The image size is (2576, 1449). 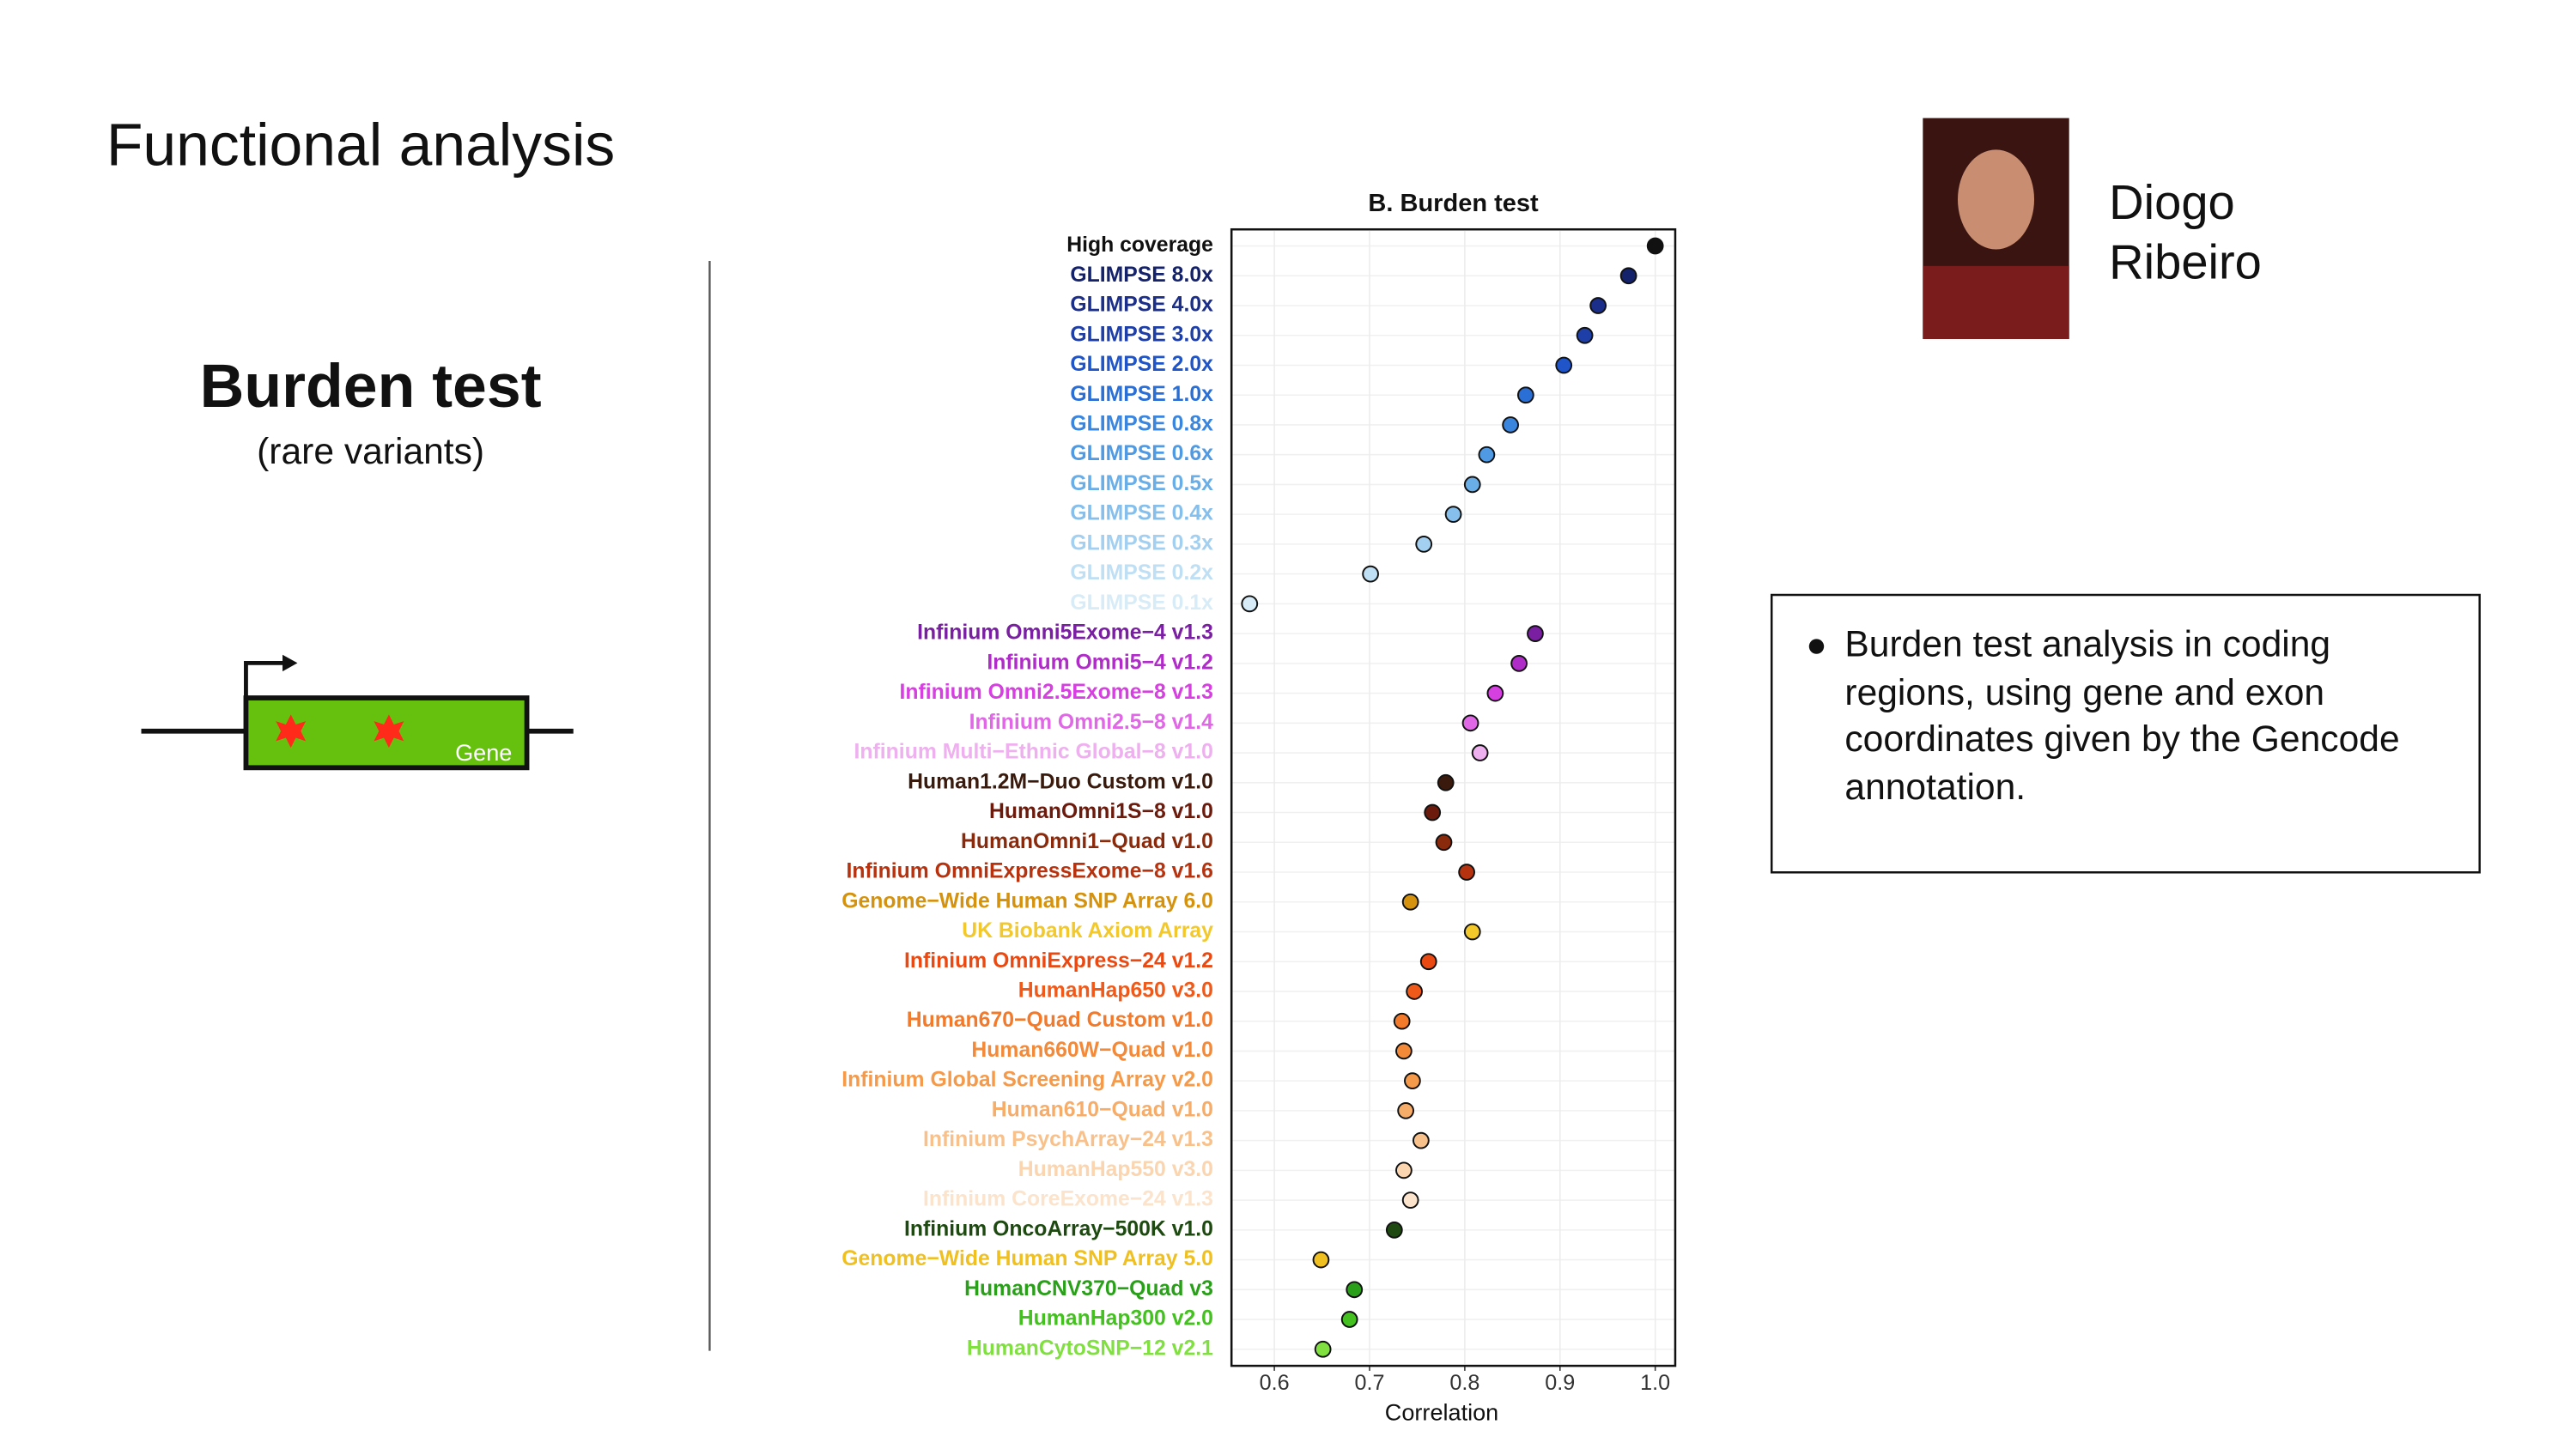 I want to click on y-tick-label: Infinium CoreExome−24 v1.3, so click(x=1068, y=1199).